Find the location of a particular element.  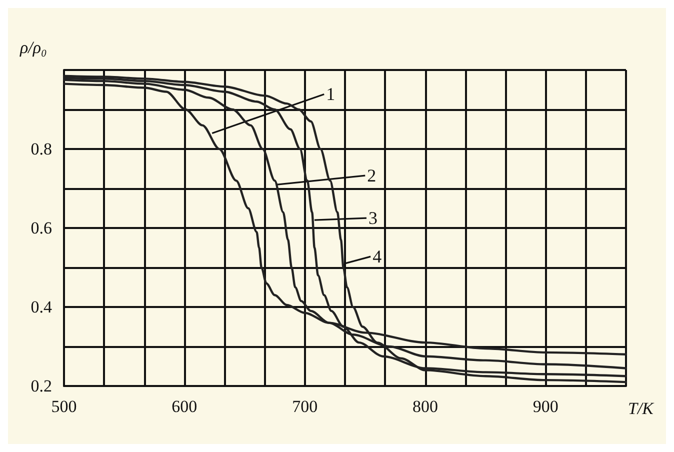

annotation: 2 is located at coordinates (371, 176).